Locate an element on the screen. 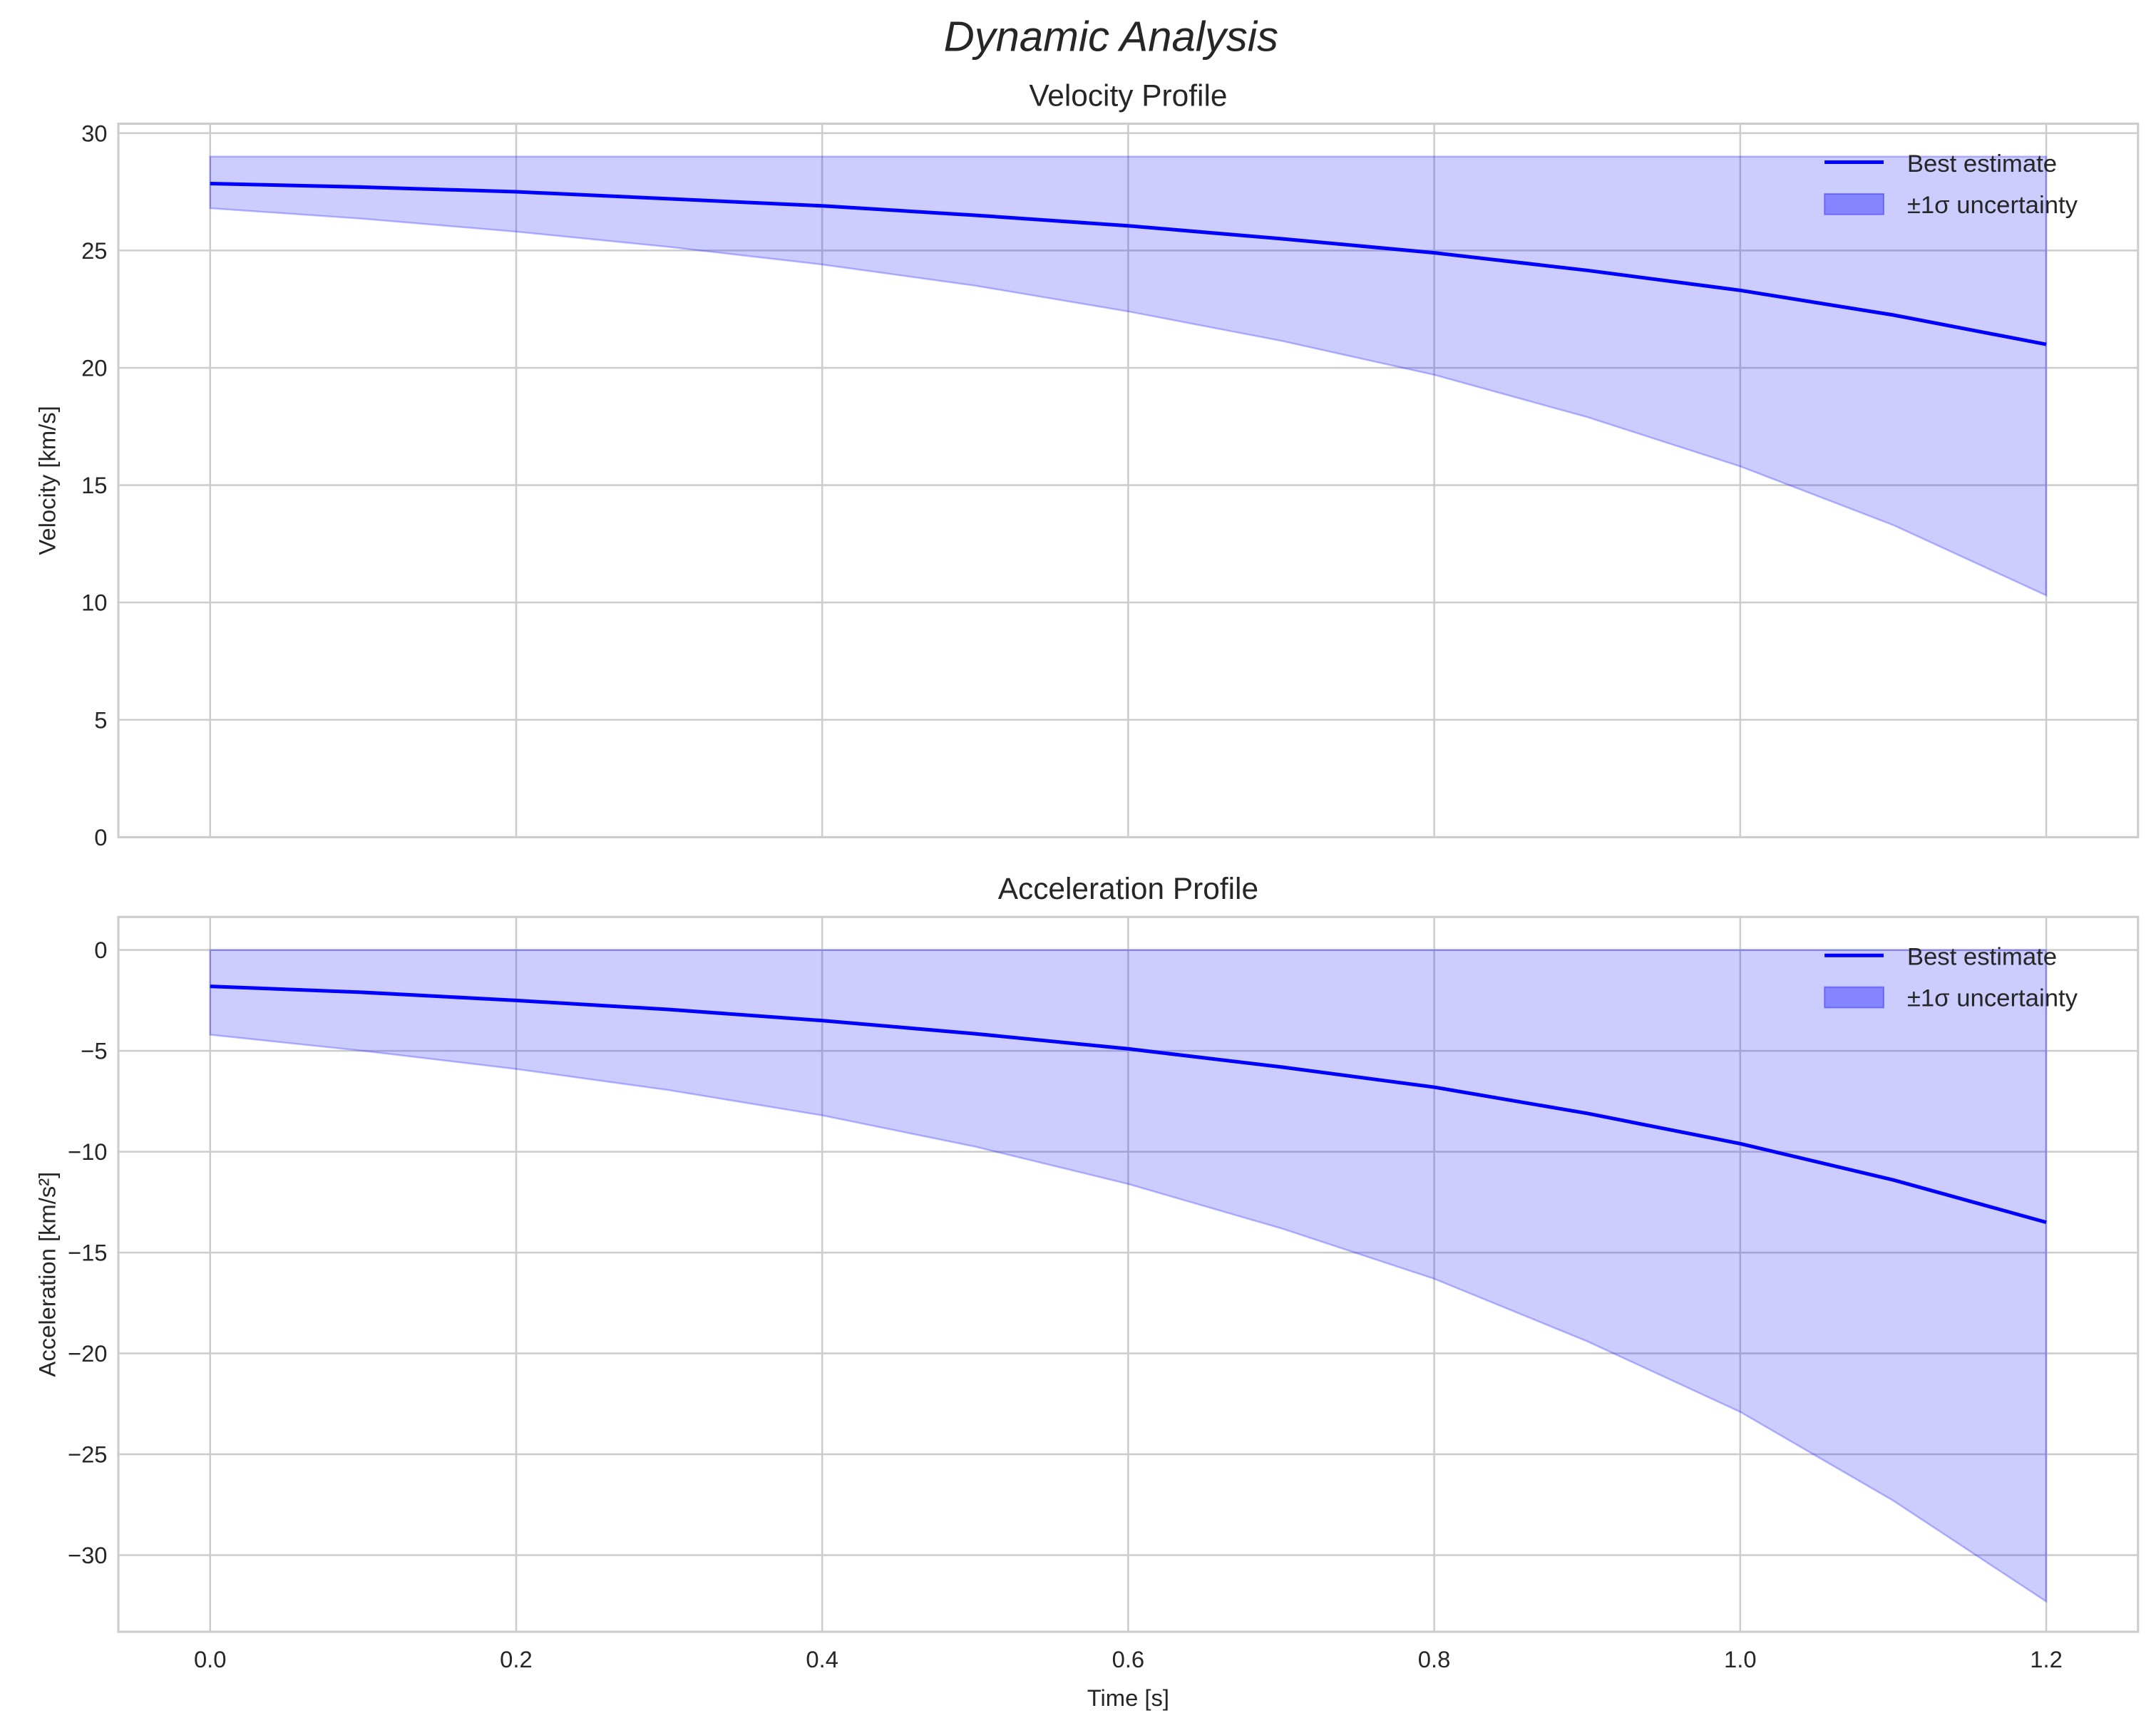 Image resolution: width=2156 pixels, height=1728 pixels. x-tick-label: 0.0 is located at coordinates (210, 1659).